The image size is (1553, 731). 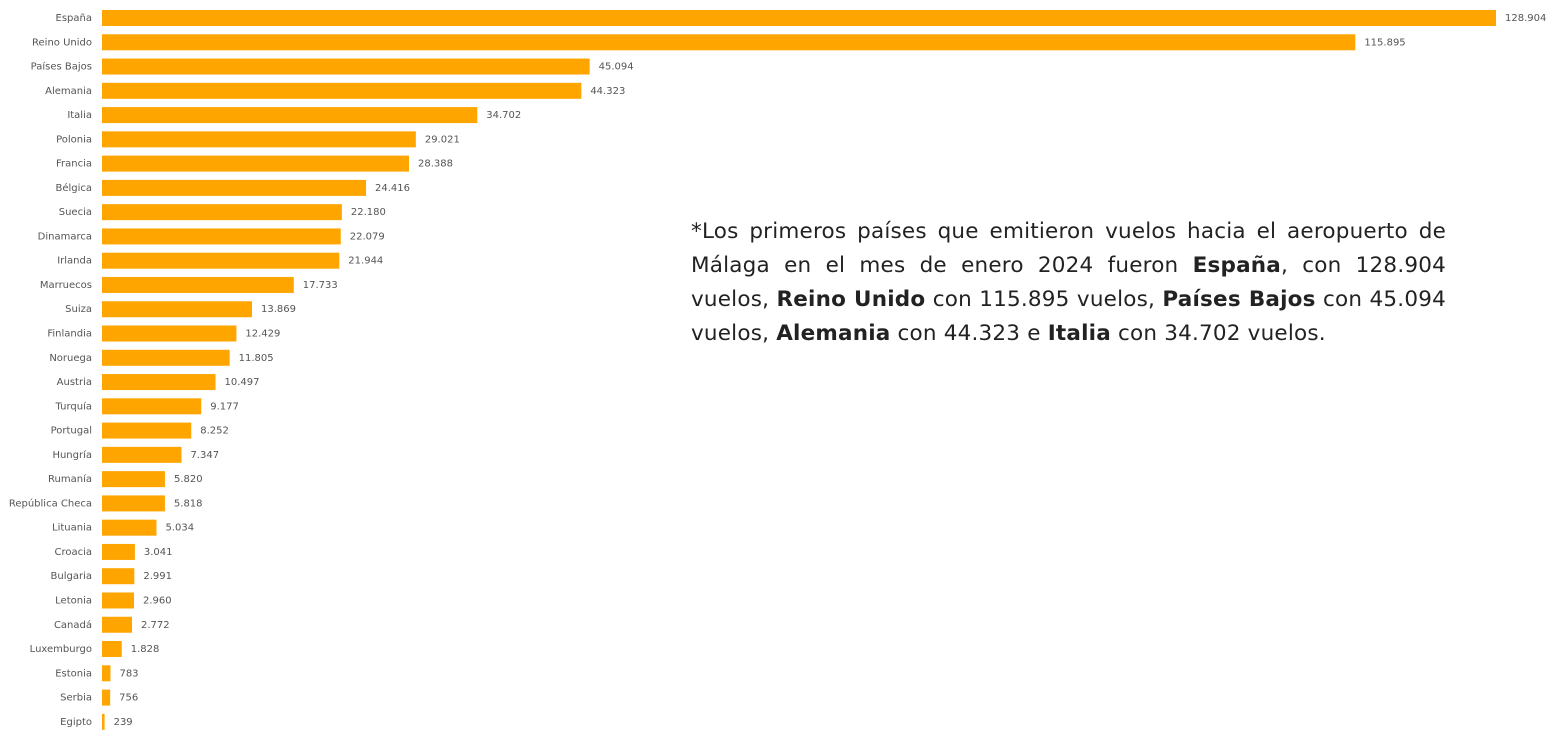 What do you see at coordinates (73, 552) in the screenshot?
I see `category-label: Croacia` at bounding box center [73, 552].